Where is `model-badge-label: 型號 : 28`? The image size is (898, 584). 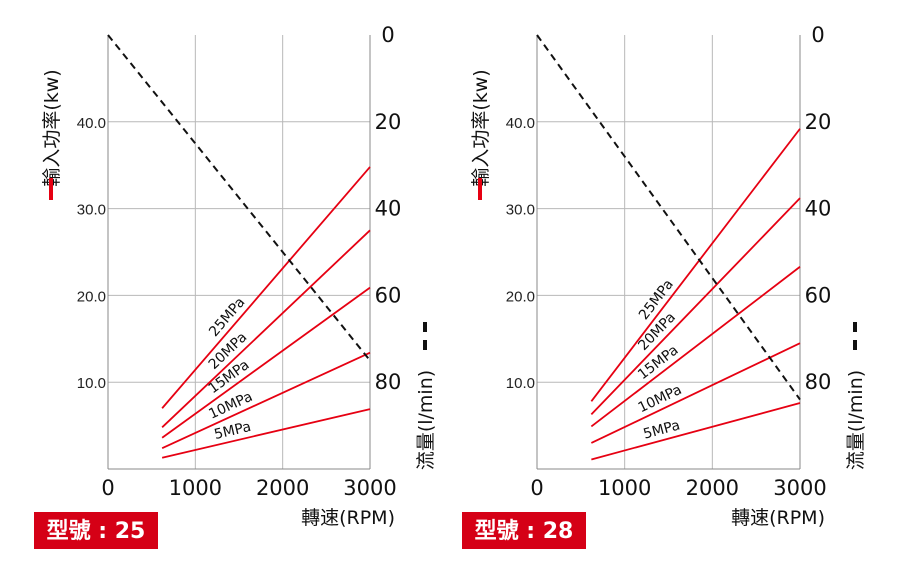
model-badge-label: 型號 : 28 is located at coordinates (524, 531).